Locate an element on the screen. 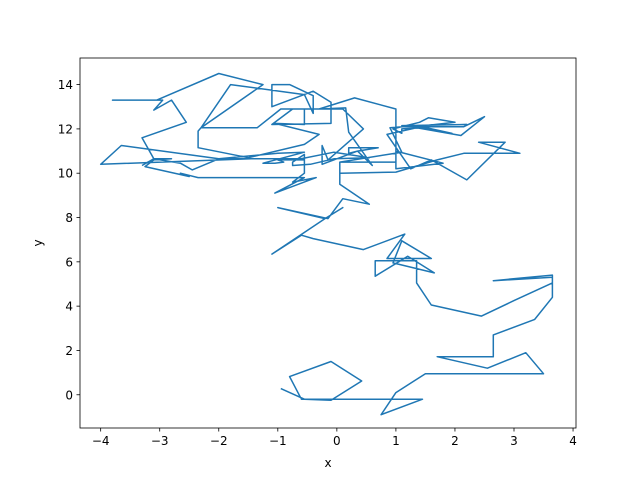  y-tick-label: 12 is located at coordinates (65, 129).